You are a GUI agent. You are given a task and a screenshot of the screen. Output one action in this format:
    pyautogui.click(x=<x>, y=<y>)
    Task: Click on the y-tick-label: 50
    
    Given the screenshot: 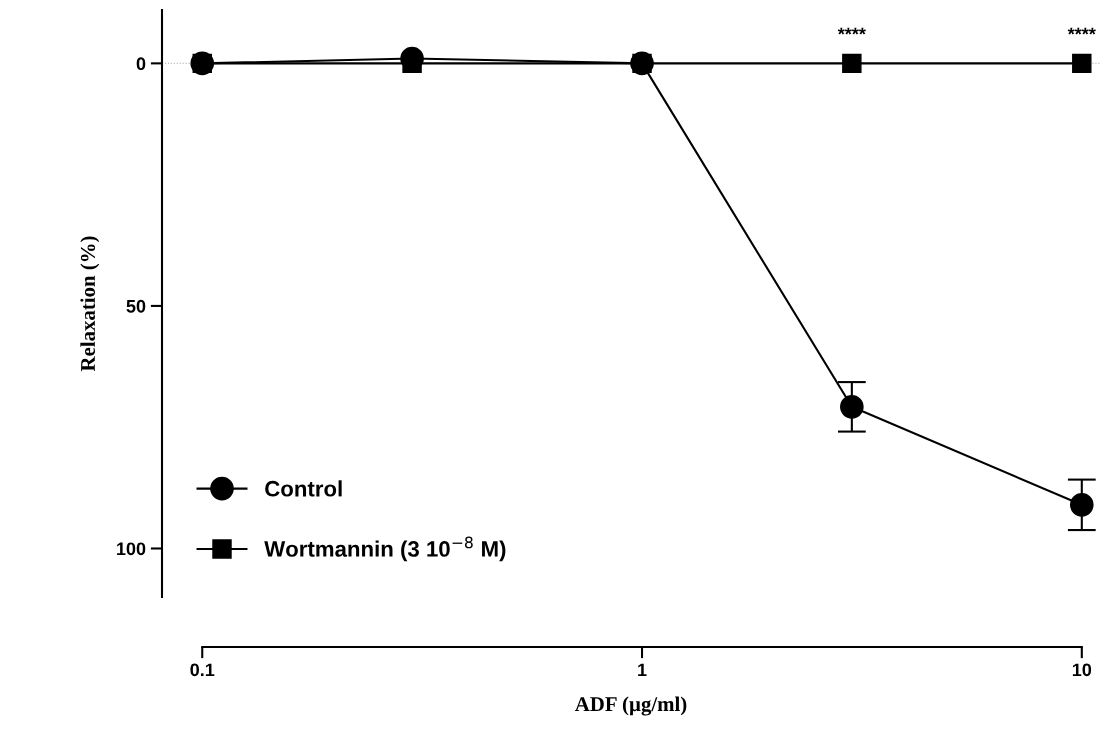 What is the action you would take?
    pyautogui.click(x=136, y=306)
    